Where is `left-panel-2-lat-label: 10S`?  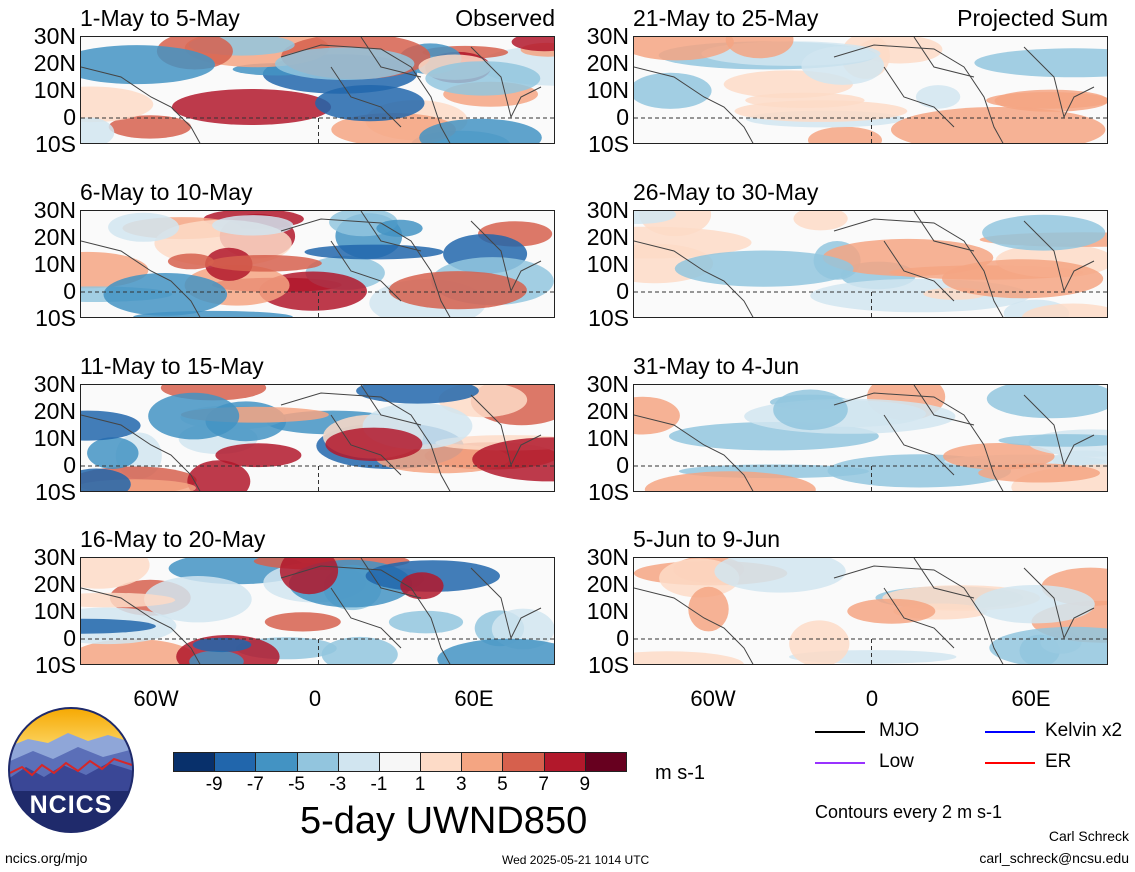 left-panel-2-lat-label: 10S is located at coordinates (55, 492).